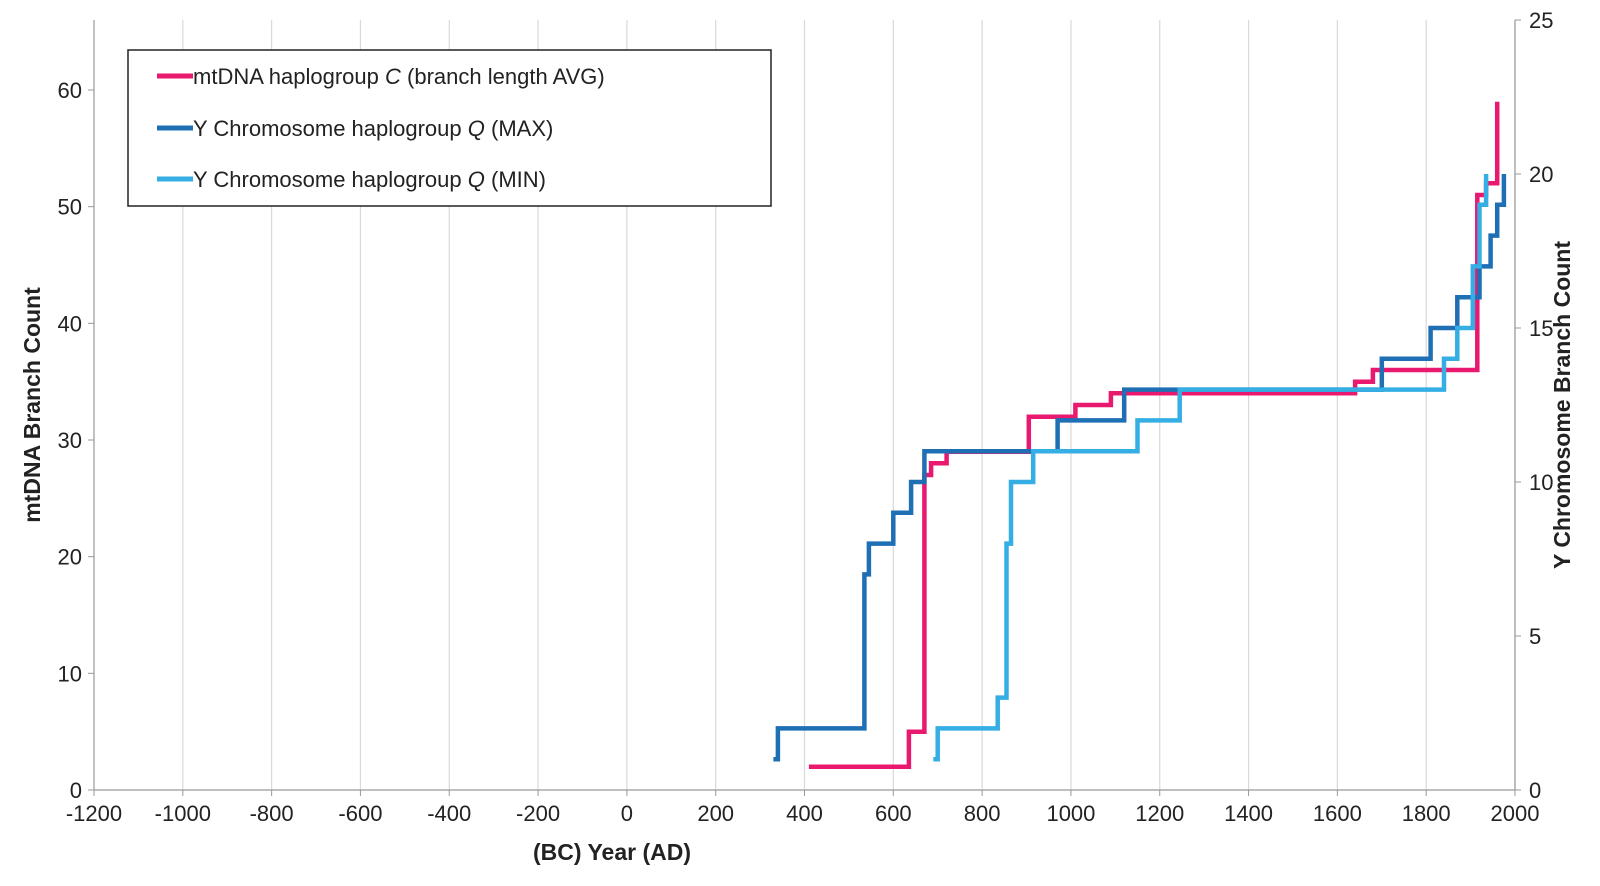 Image resolution: width=1600 pixels, height=886 pixels. I want to click on y-right-tick-label: 20, so click(1541, 174).